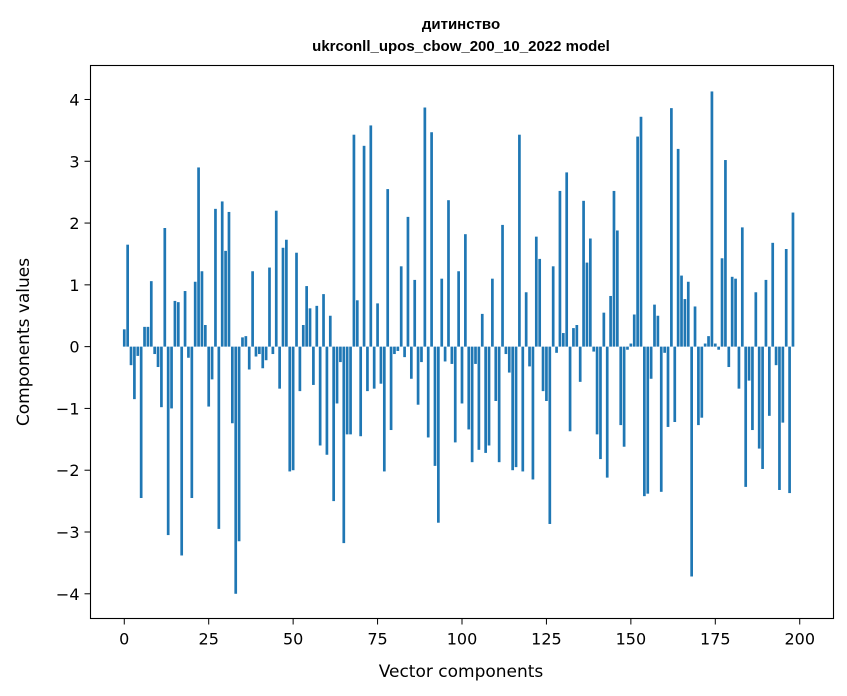  I want to click on x-tick-label: 200, so click(799, 639).